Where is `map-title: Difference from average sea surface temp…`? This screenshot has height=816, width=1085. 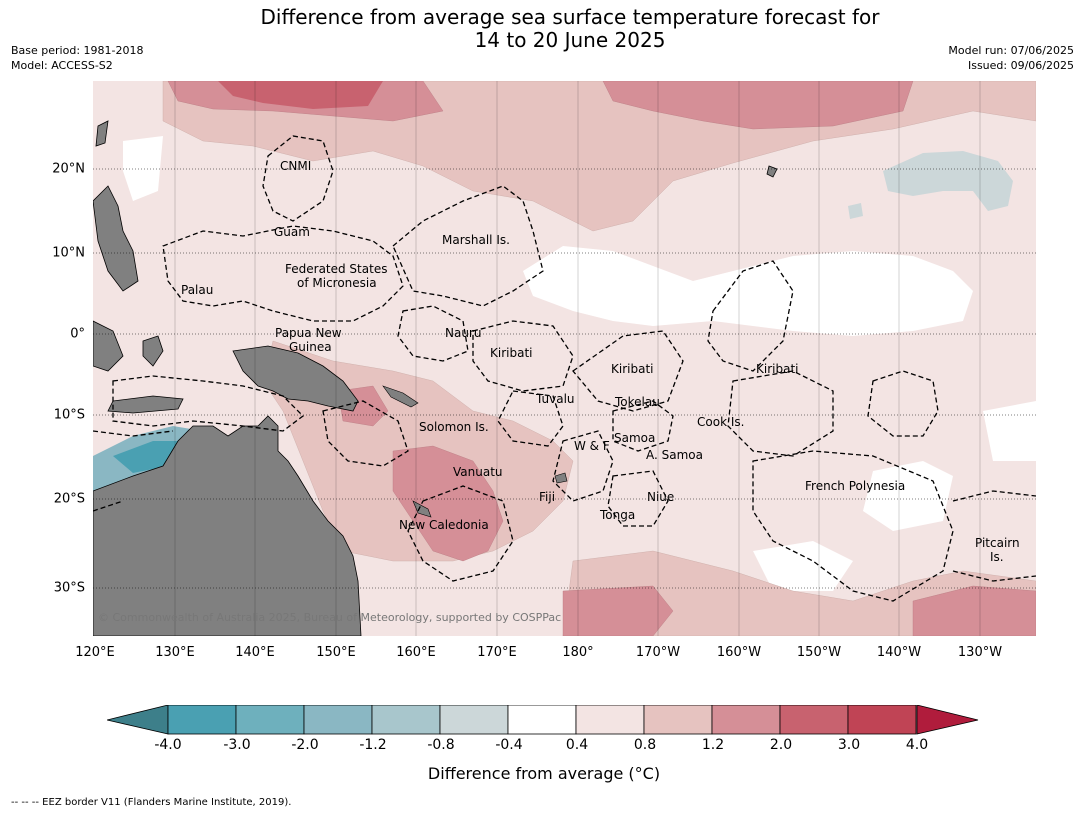
map-title: Difference from average sea surface temp… is located at coordinates (542, 29).